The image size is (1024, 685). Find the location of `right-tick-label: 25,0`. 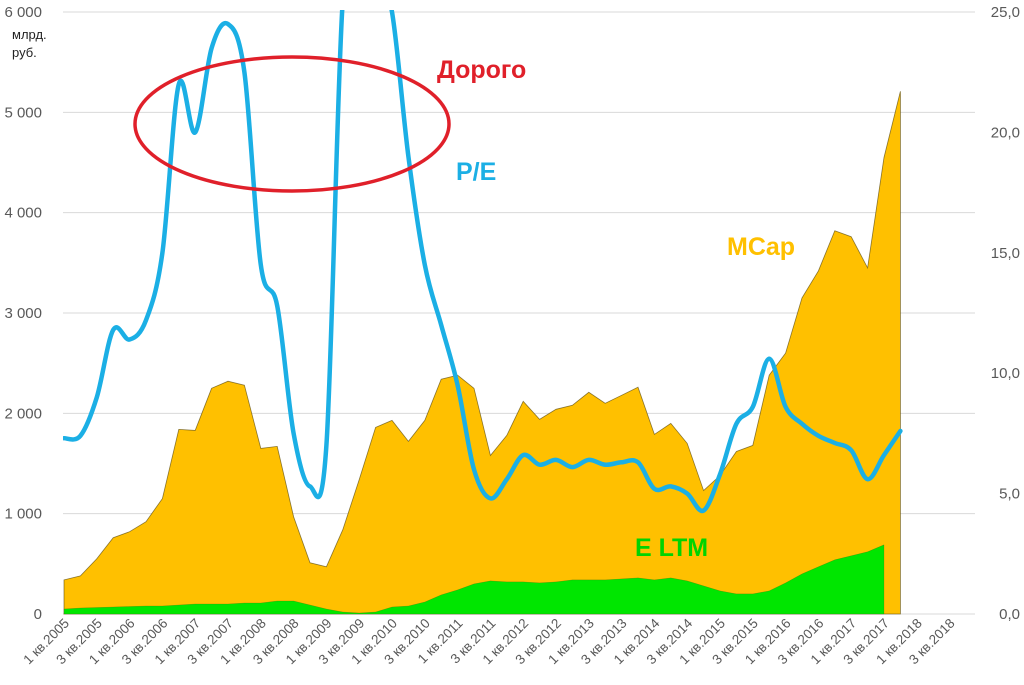

right-tick-label: 25,0 is located at coordinates (1005, 12).